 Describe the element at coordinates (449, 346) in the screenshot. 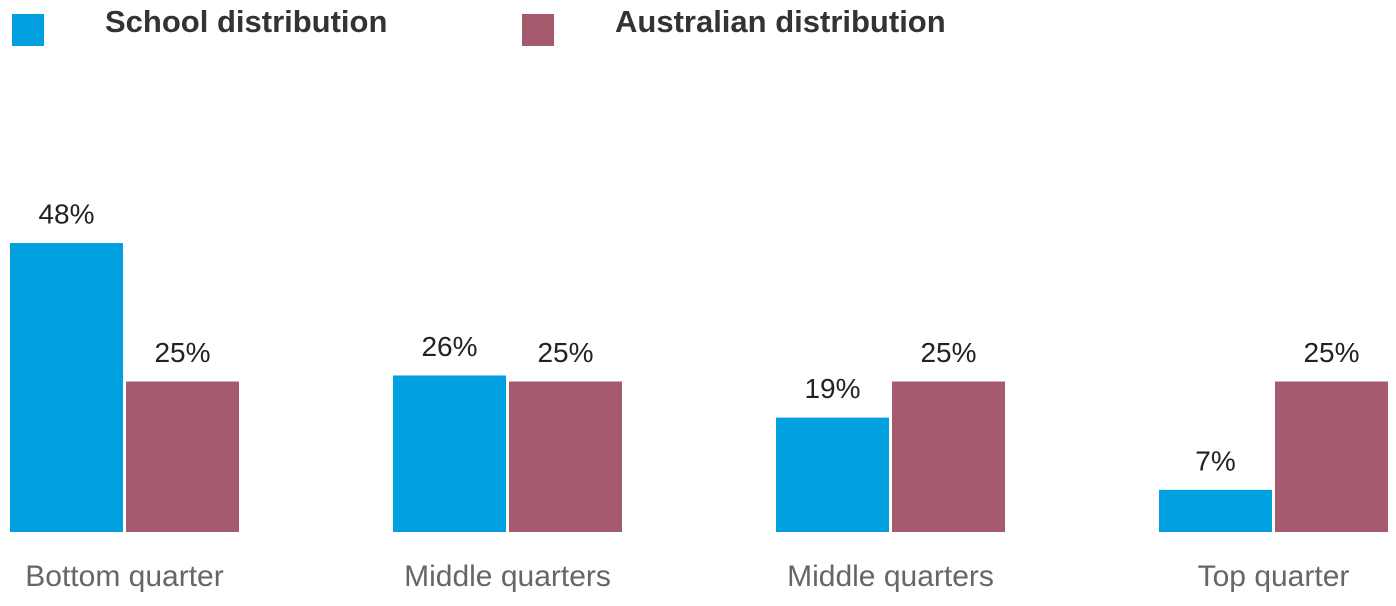

I see `data-label: 26%` at that location.